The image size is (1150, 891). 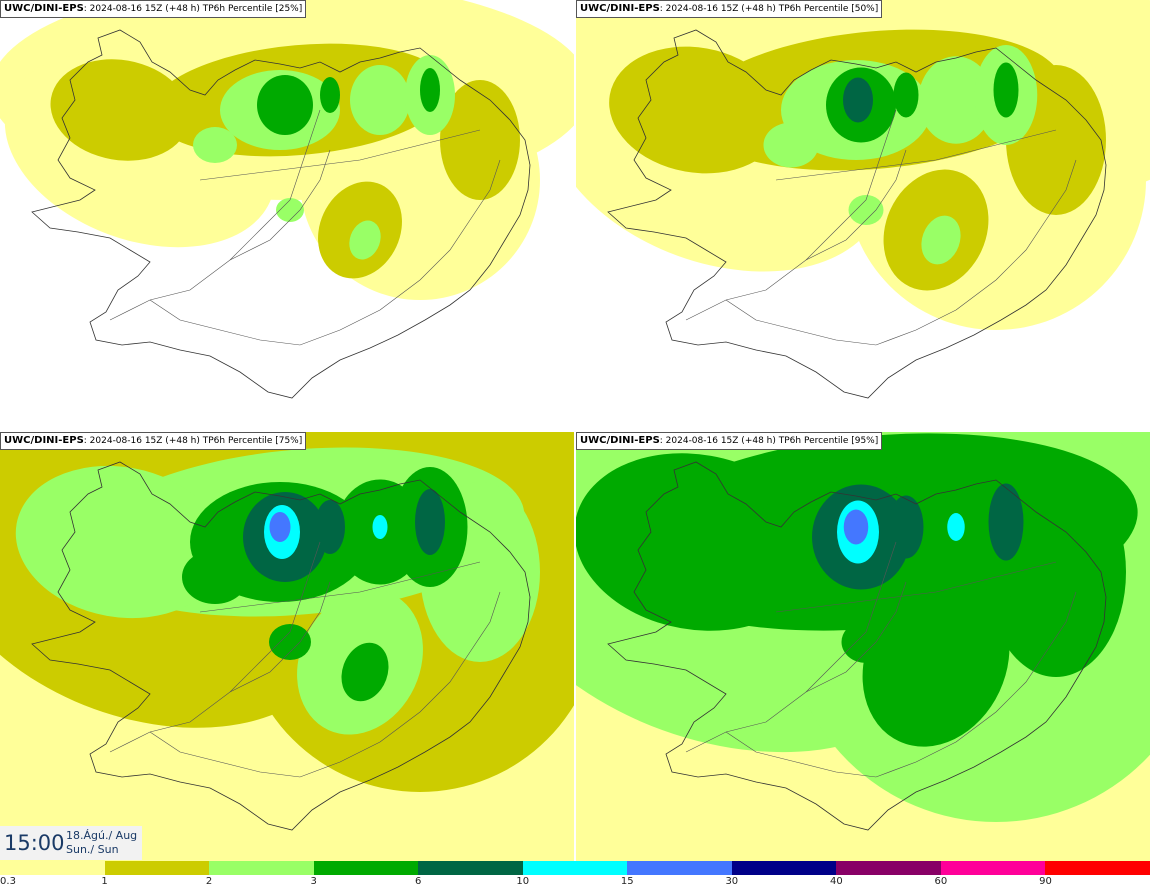 I want to click on valid-time-date: 18.Ágú./ Aug Sun./ Sun, so click(x=101, y=843).